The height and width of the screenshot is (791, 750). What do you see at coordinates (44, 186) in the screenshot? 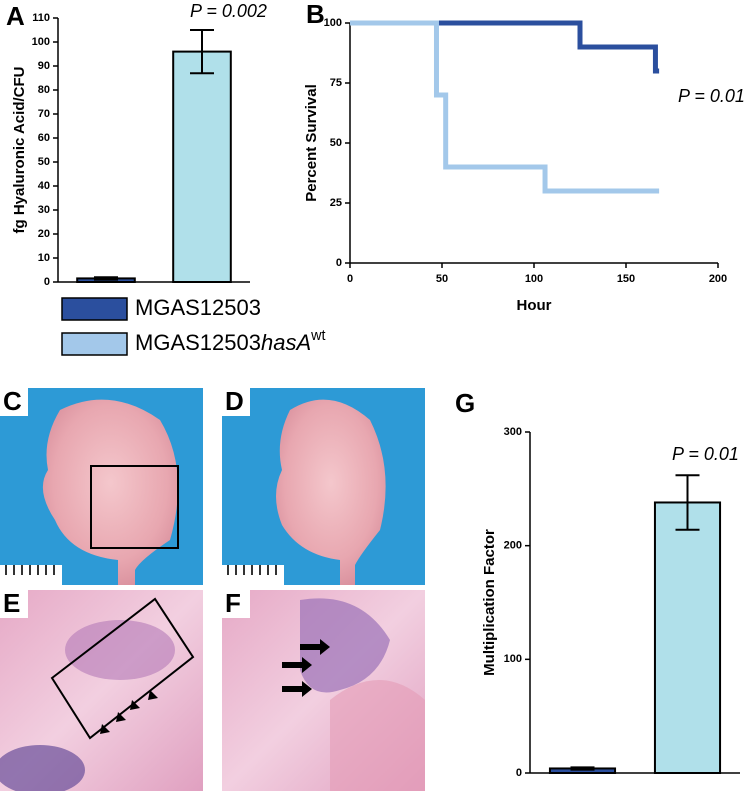
I see `y-tick-label: 40` at bounding box center [44, 186].